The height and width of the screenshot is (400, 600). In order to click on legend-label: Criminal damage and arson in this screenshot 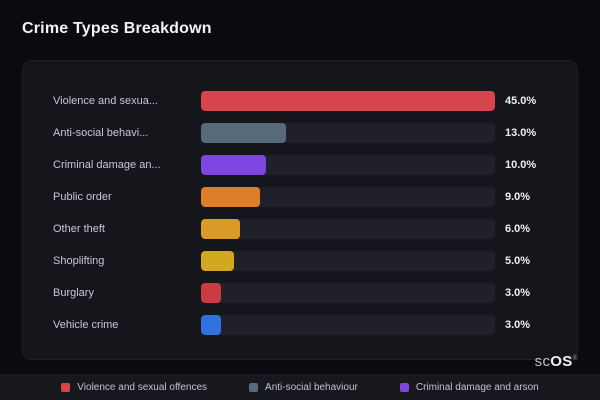, I will do `click(477, 387)`.